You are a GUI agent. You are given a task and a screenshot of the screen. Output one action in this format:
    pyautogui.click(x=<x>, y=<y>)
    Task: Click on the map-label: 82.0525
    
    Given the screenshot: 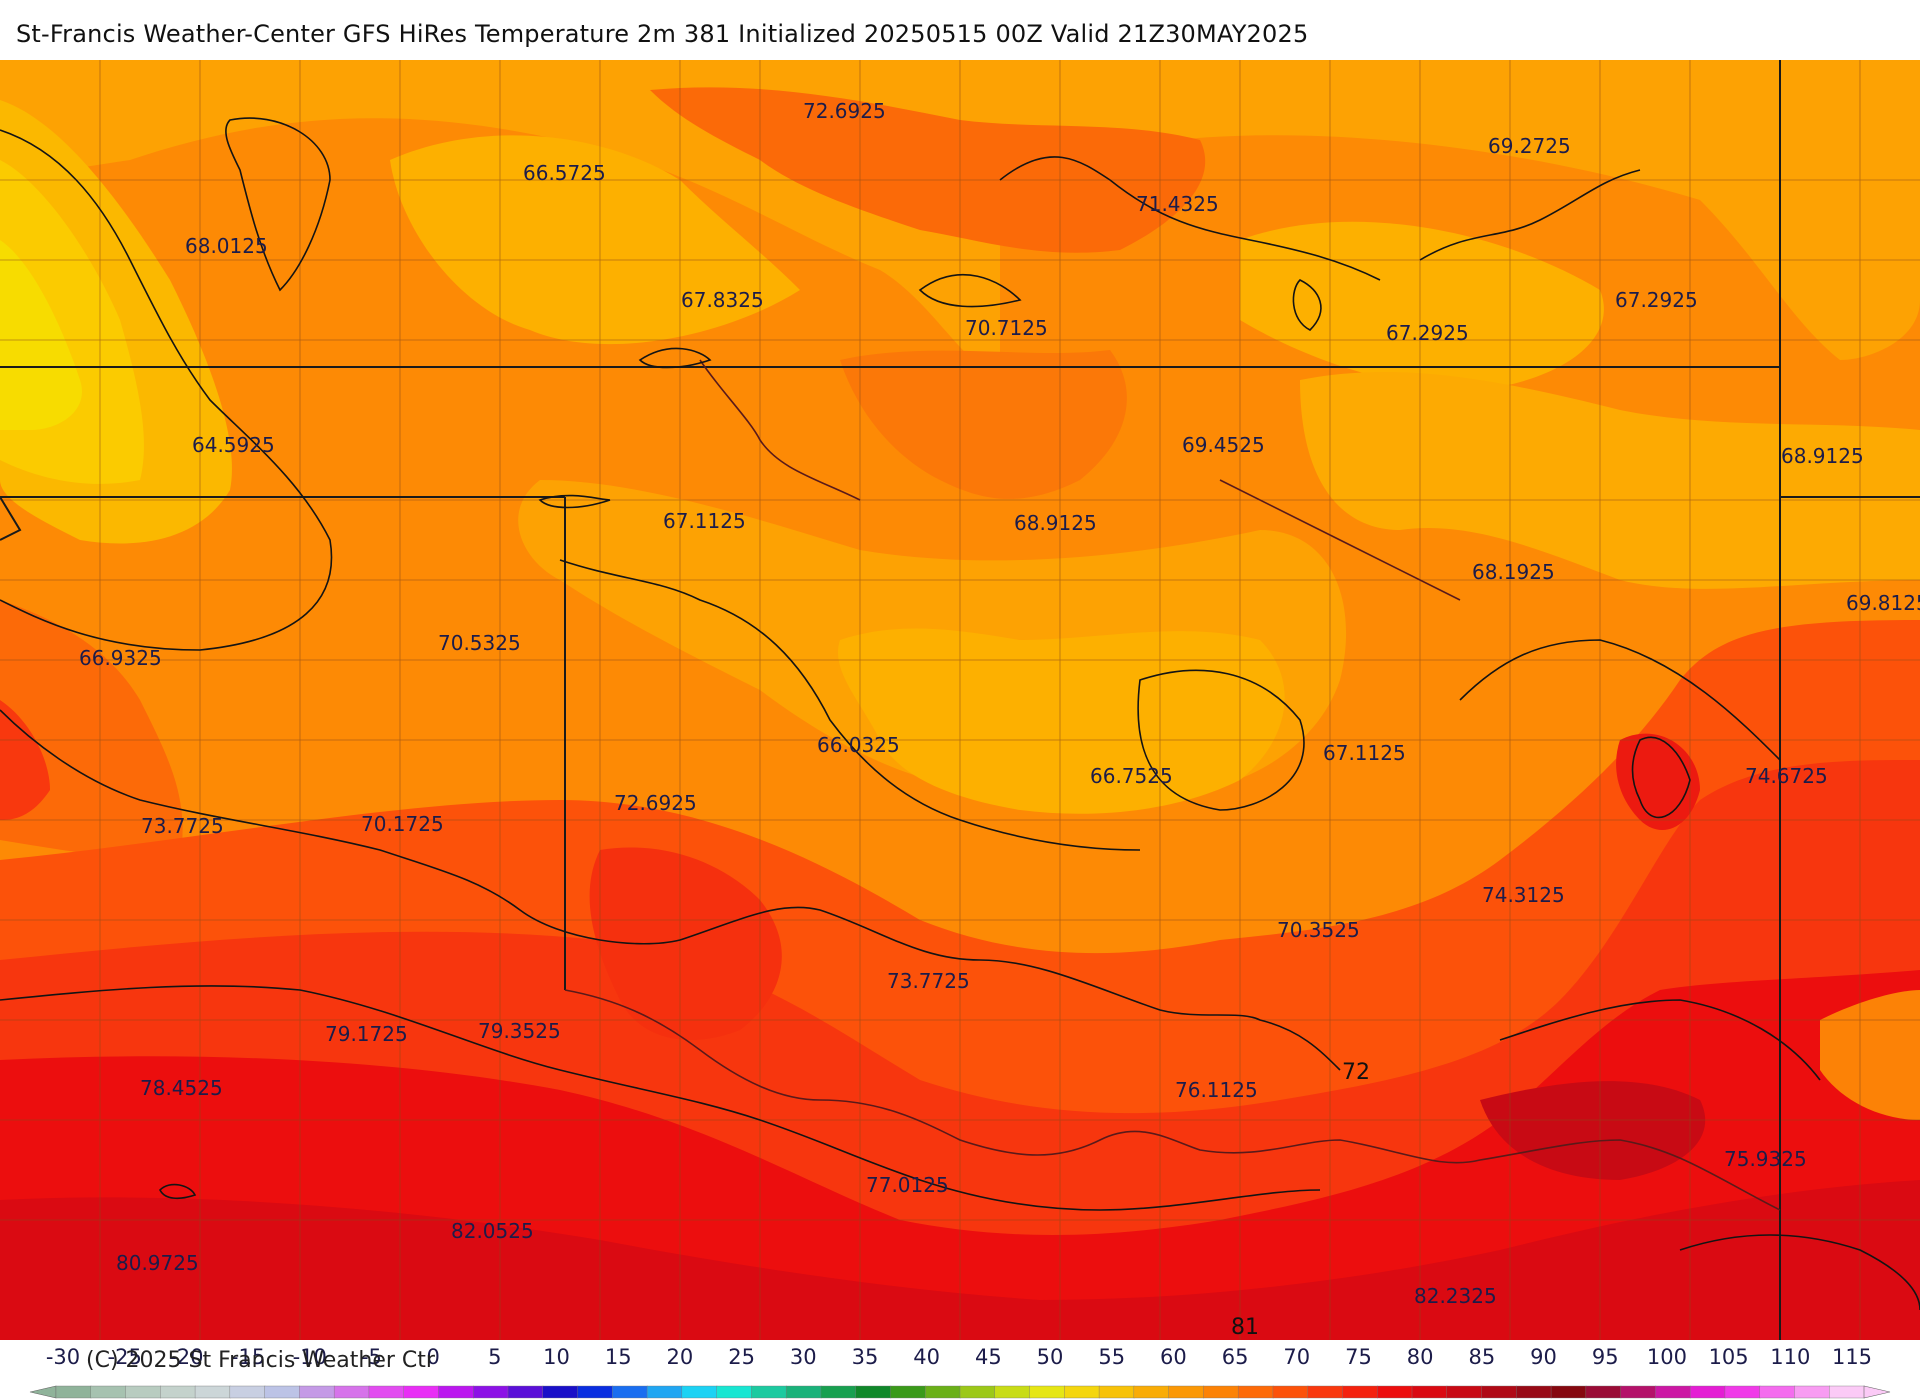 What is the action you would take?
    pyautogui.click(x=492, y=1231)
    